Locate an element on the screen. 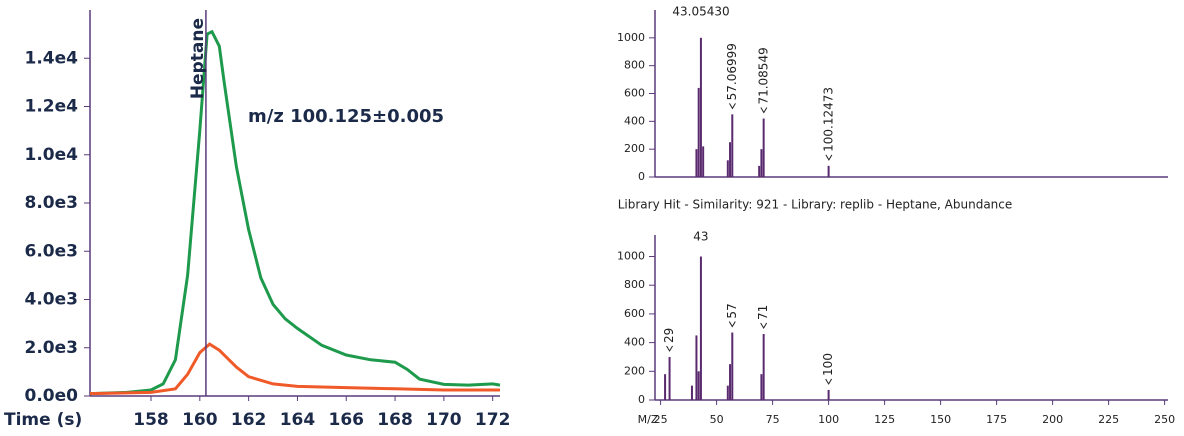  line-series is located at coordinates (294, 369).